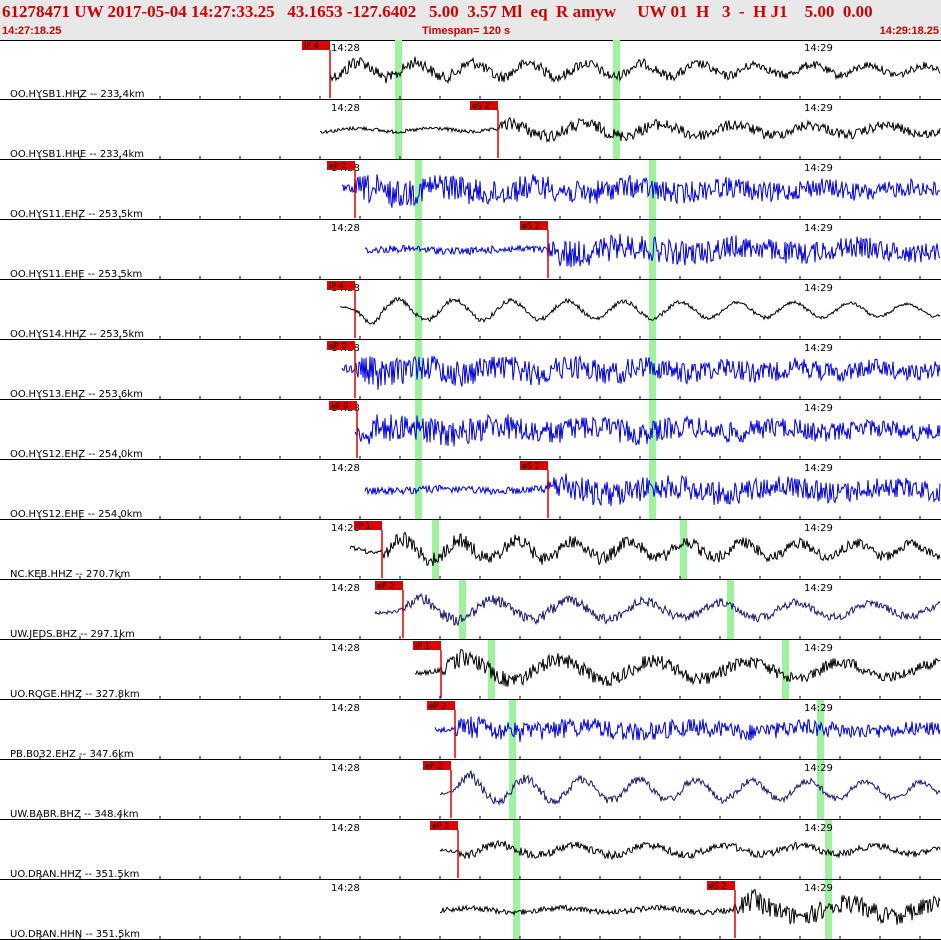 The height and width of the screenshot is (940, 941). Describe the element at coordinates (76, 214) in the screenshot. I see `channel-label: OO.HYS11.EHZ -- 253.5km` at that location.